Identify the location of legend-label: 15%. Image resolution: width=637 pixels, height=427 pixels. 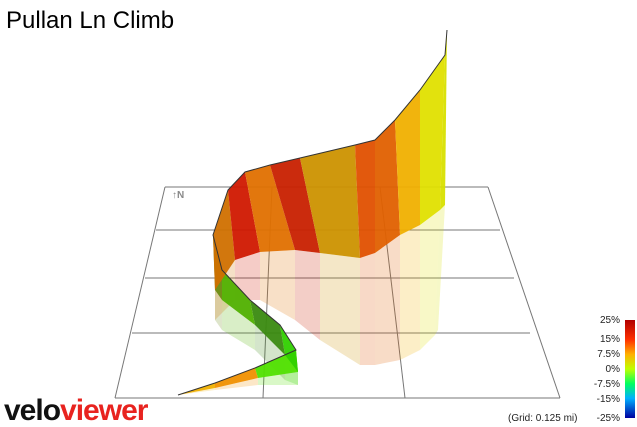
(610, 339).